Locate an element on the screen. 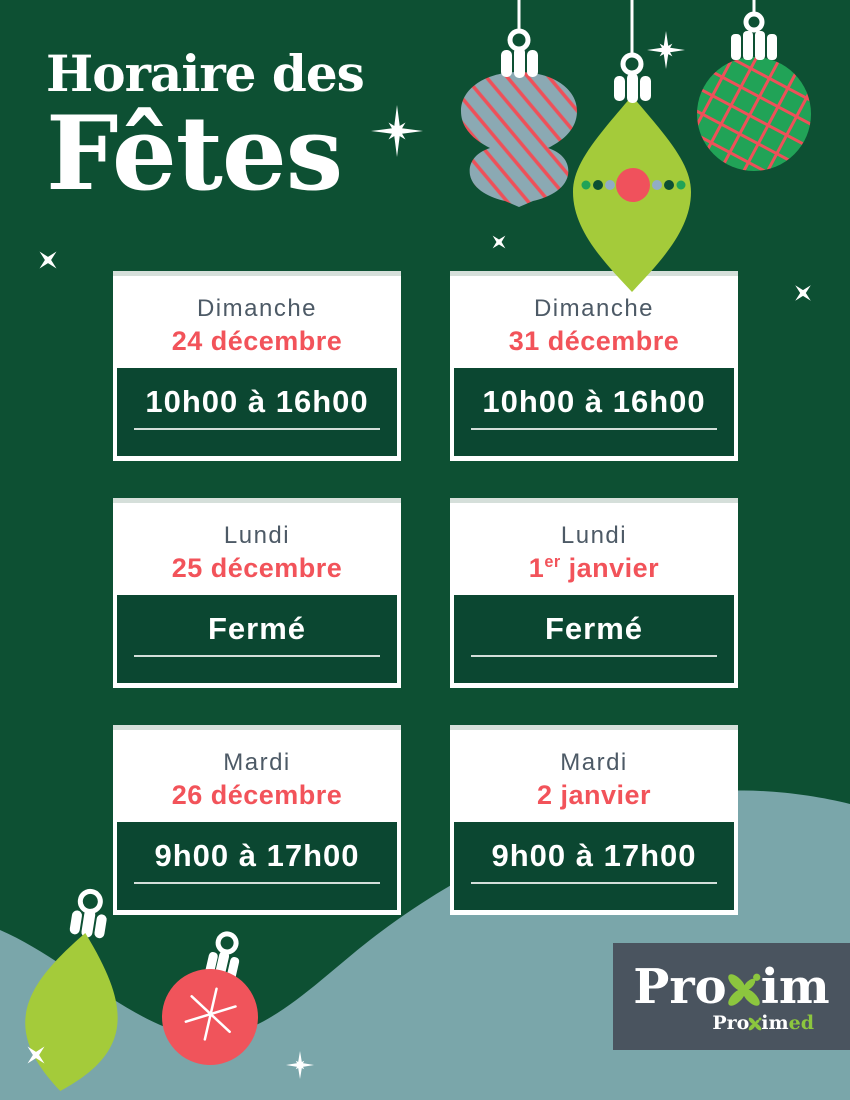  card-date-label: 24 décembre is located at coordinates (257, 341).